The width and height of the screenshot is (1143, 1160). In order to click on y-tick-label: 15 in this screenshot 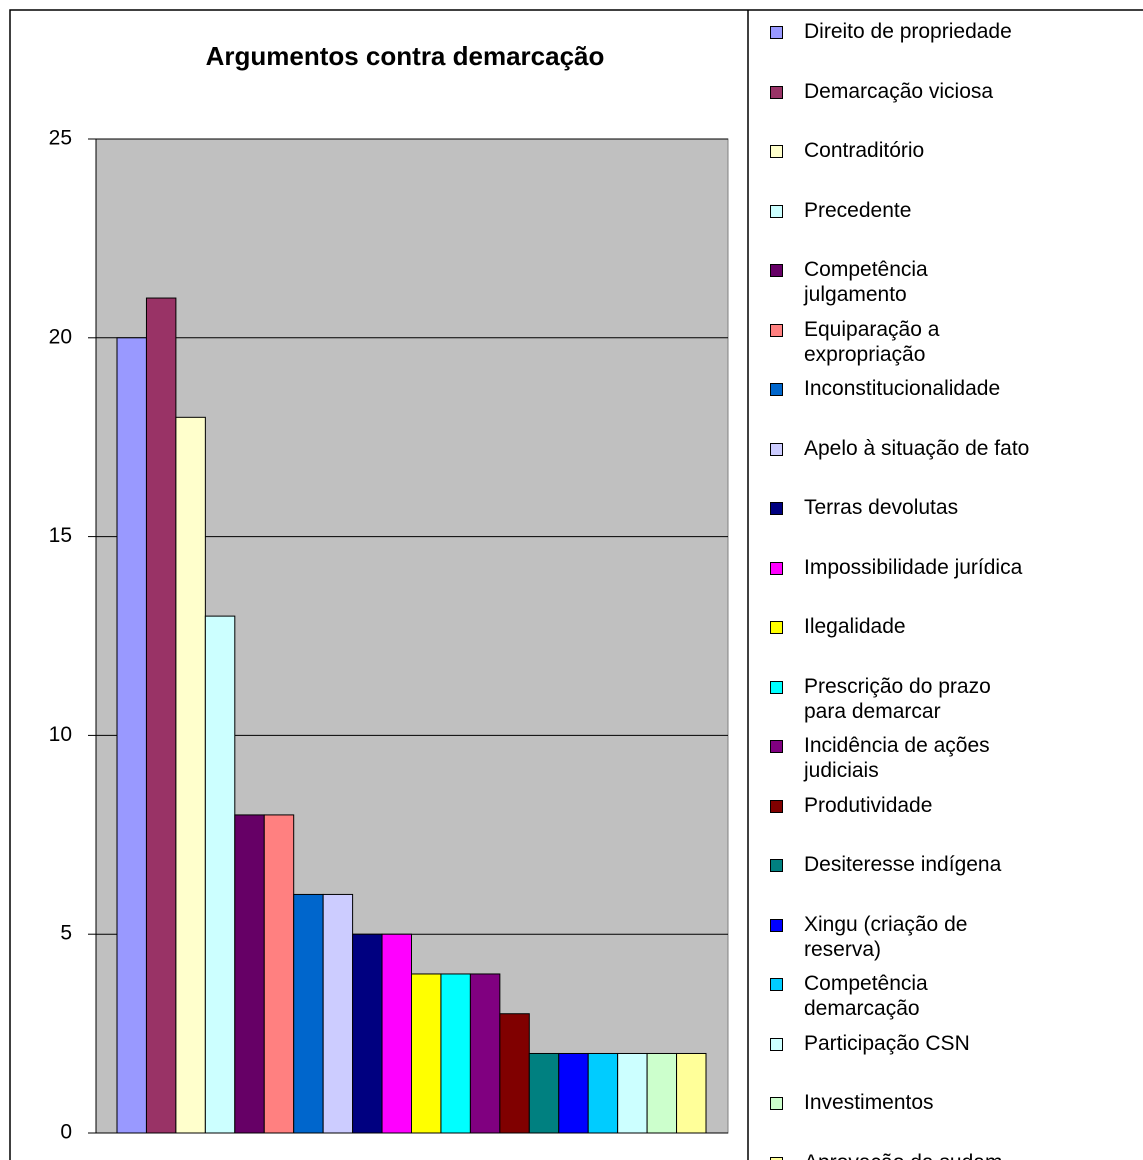, I will do `click(60, 535)`.